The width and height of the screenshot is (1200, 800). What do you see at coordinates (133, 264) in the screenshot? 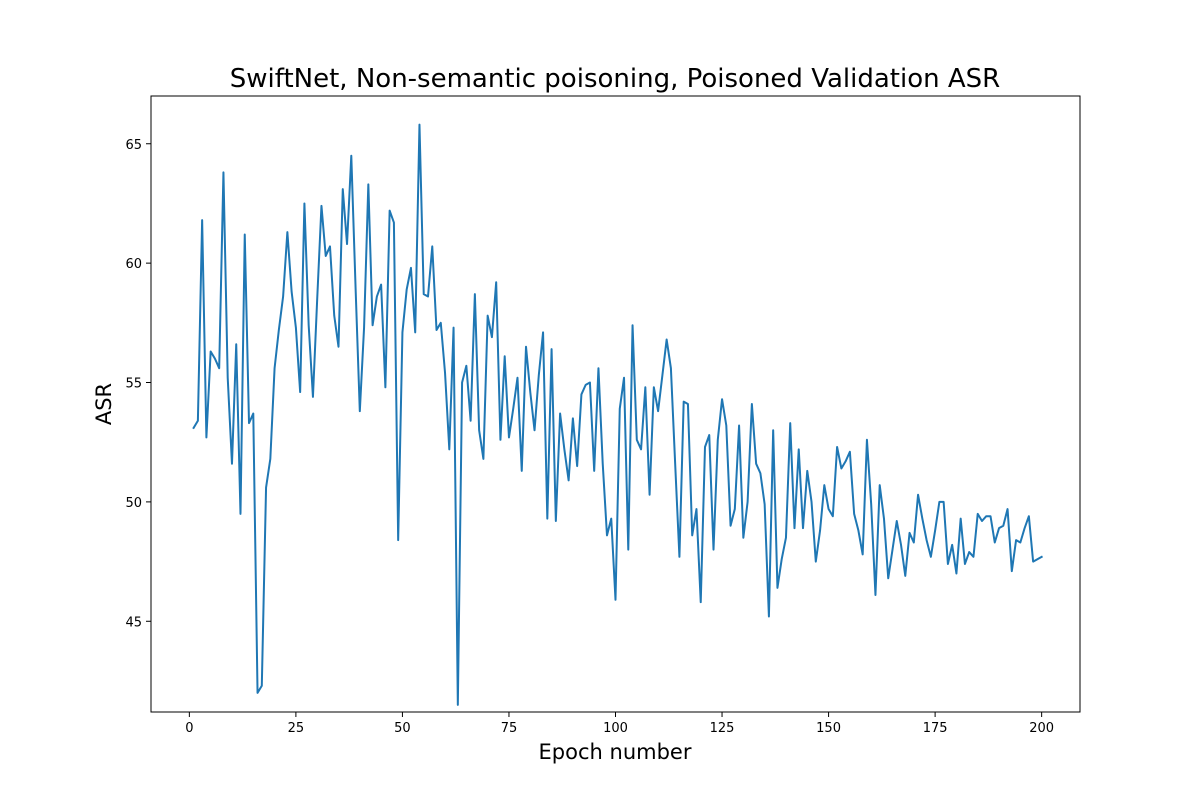
I see `y-tick-label: 60` at bounding box center [133, 264].